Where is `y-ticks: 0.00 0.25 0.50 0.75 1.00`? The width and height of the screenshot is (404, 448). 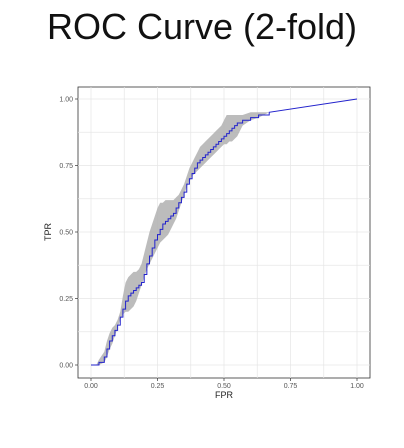 y-ticks: 0.00 0.25 0.50 0.75 1.00 is located at coordinates (68, 233).